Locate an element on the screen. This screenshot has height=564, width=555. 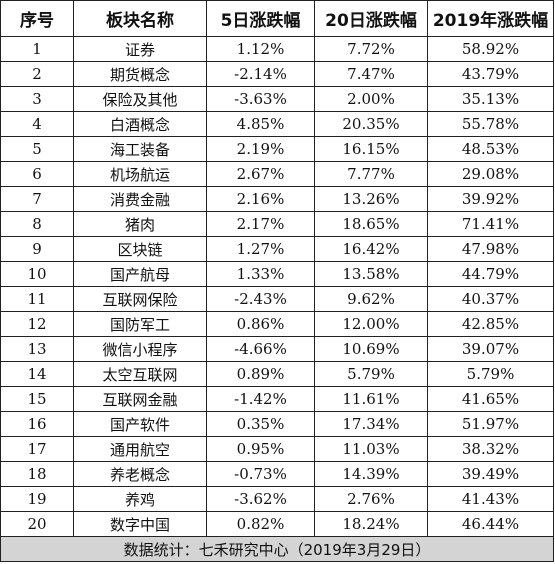
table-row: 5 海工装备 2.19% 16.15% 48.53% is located at coordinates (277, 149).